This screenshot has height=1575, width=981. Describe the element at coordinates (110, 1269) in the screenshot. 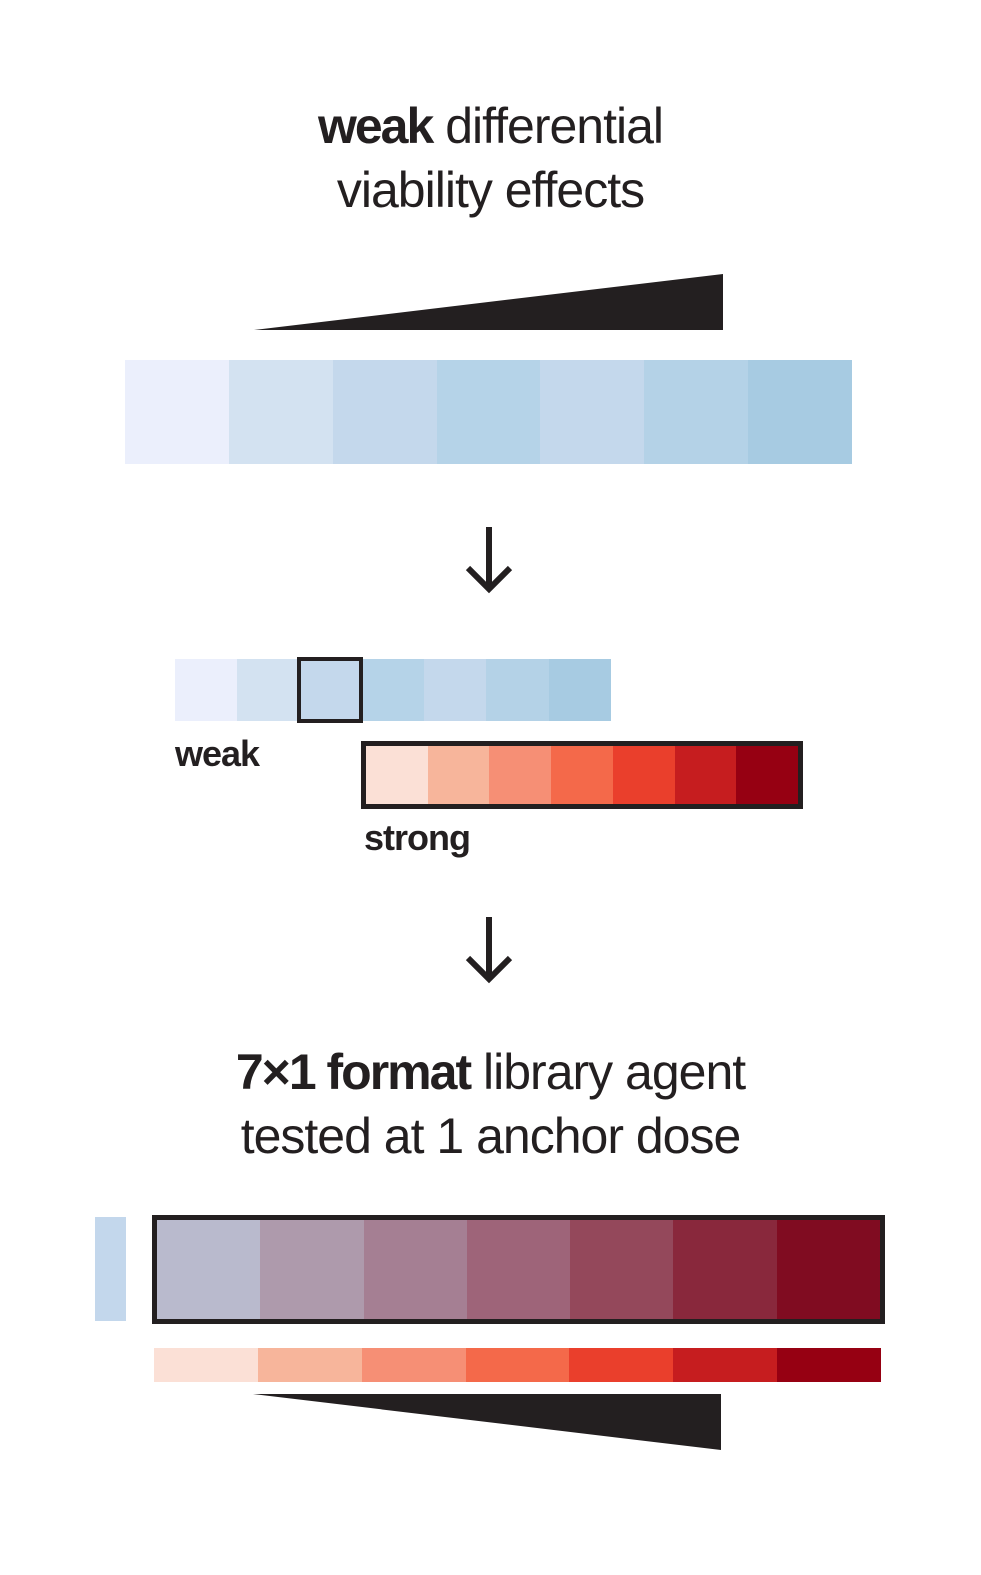

I see `anchor-dose-swatch` at that location.